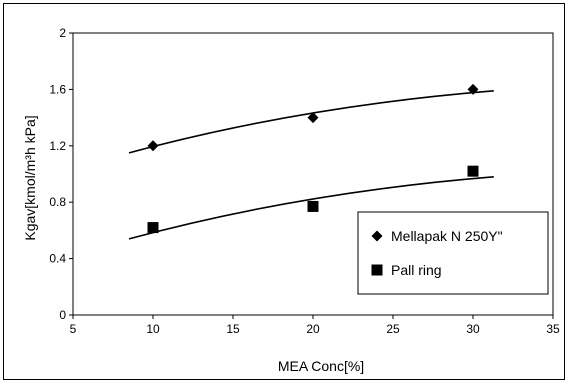 Image resolution: width=570 pixels, height=385 pixels. Describe the element at coordinates (393, 329) in the screenshot. I see `x-tick-label: 25` at that location.